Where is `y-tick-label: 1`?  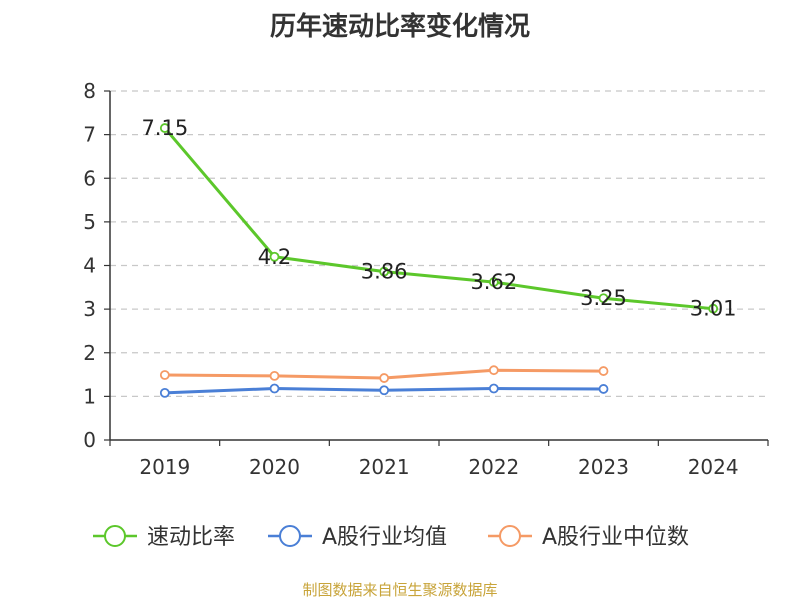 y-tick-label: 1 is located at coordinates (89, 396).